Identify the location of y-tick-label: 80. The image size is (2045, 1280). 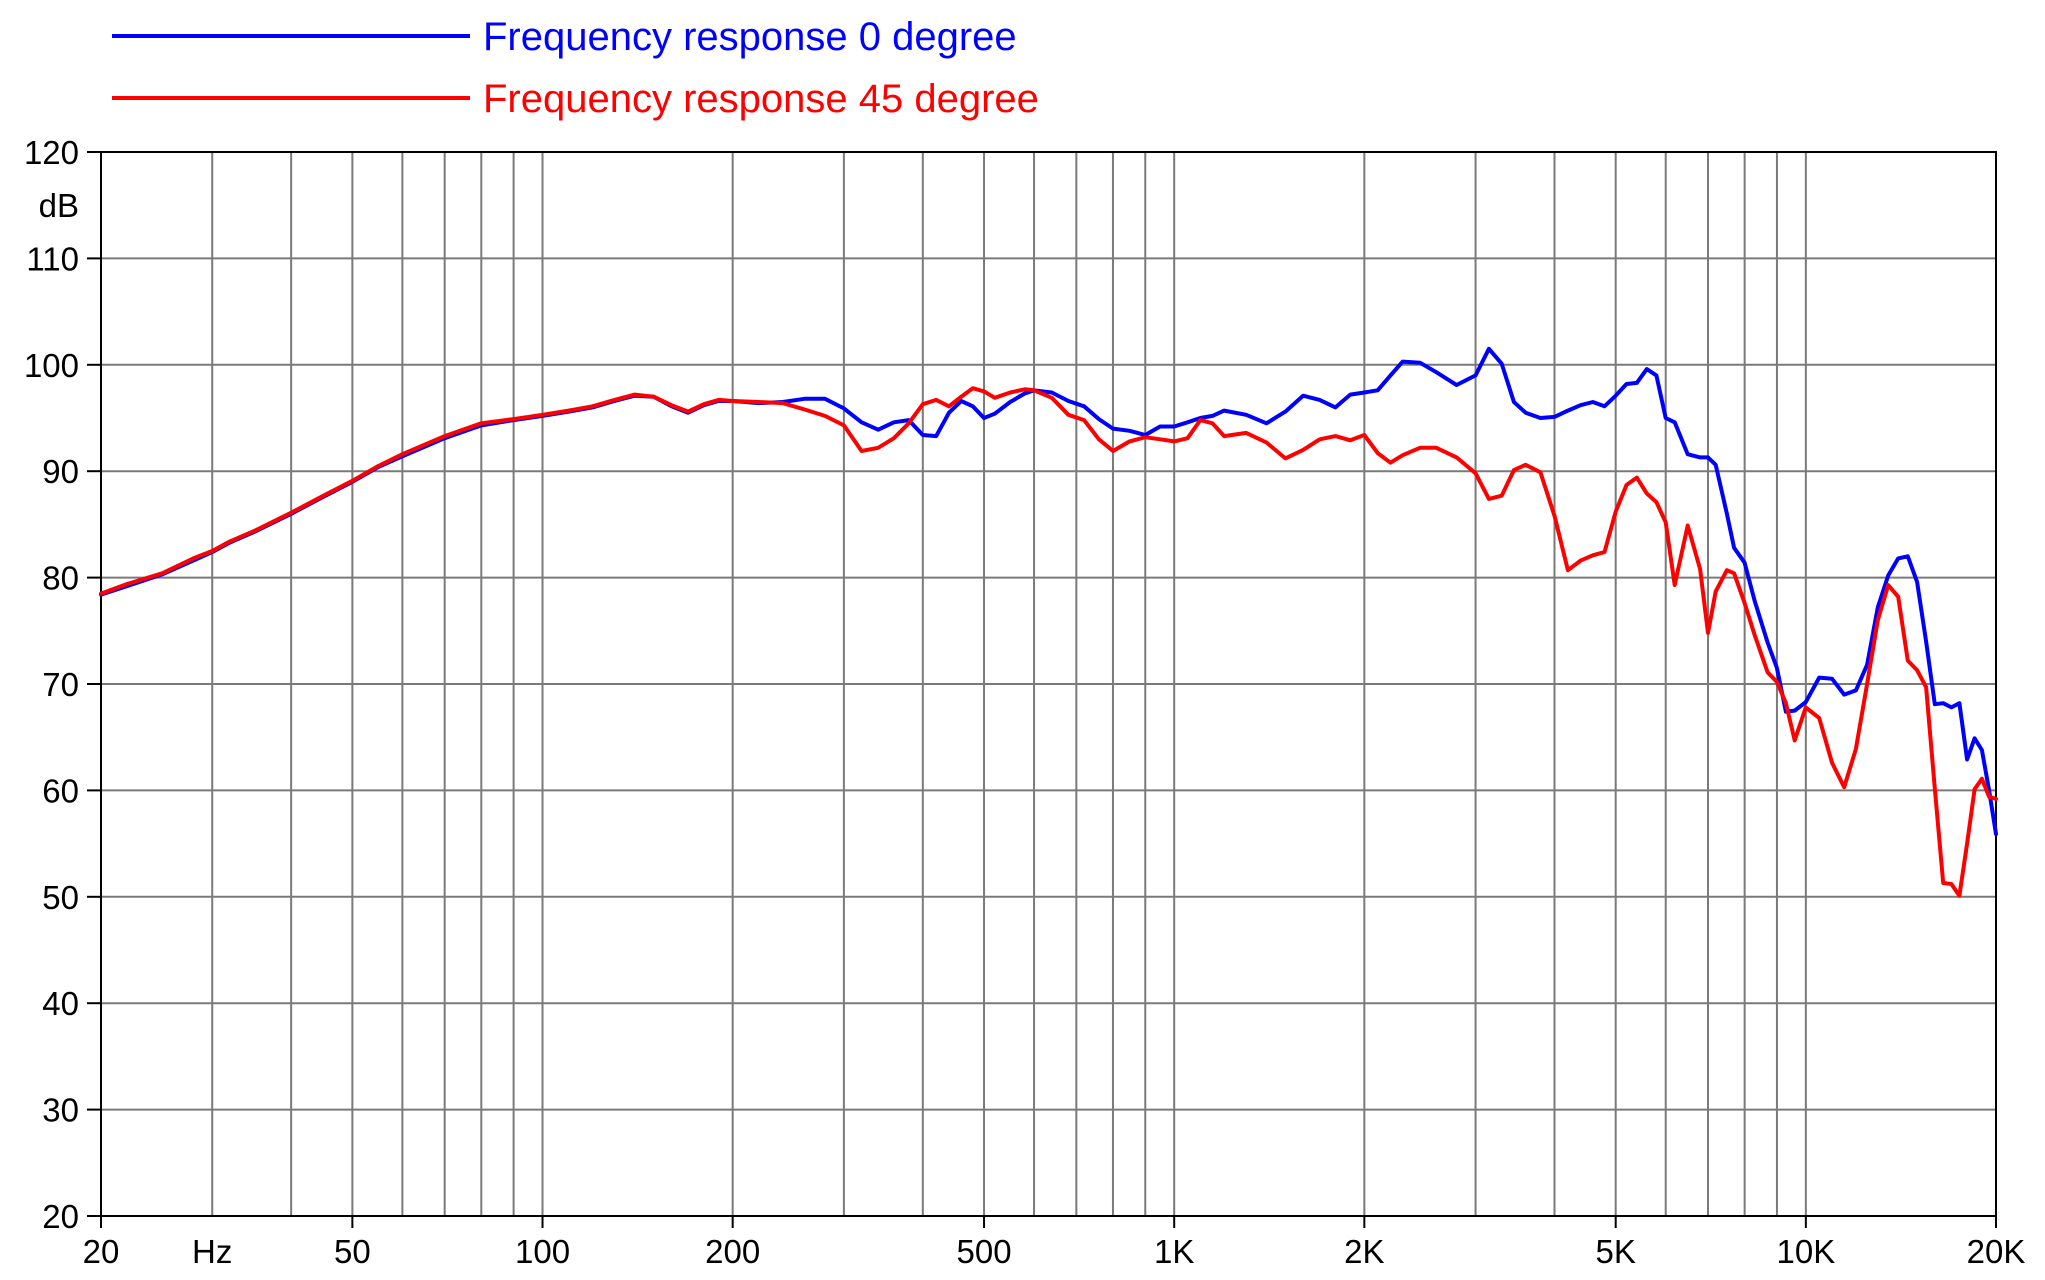
(60, 578).